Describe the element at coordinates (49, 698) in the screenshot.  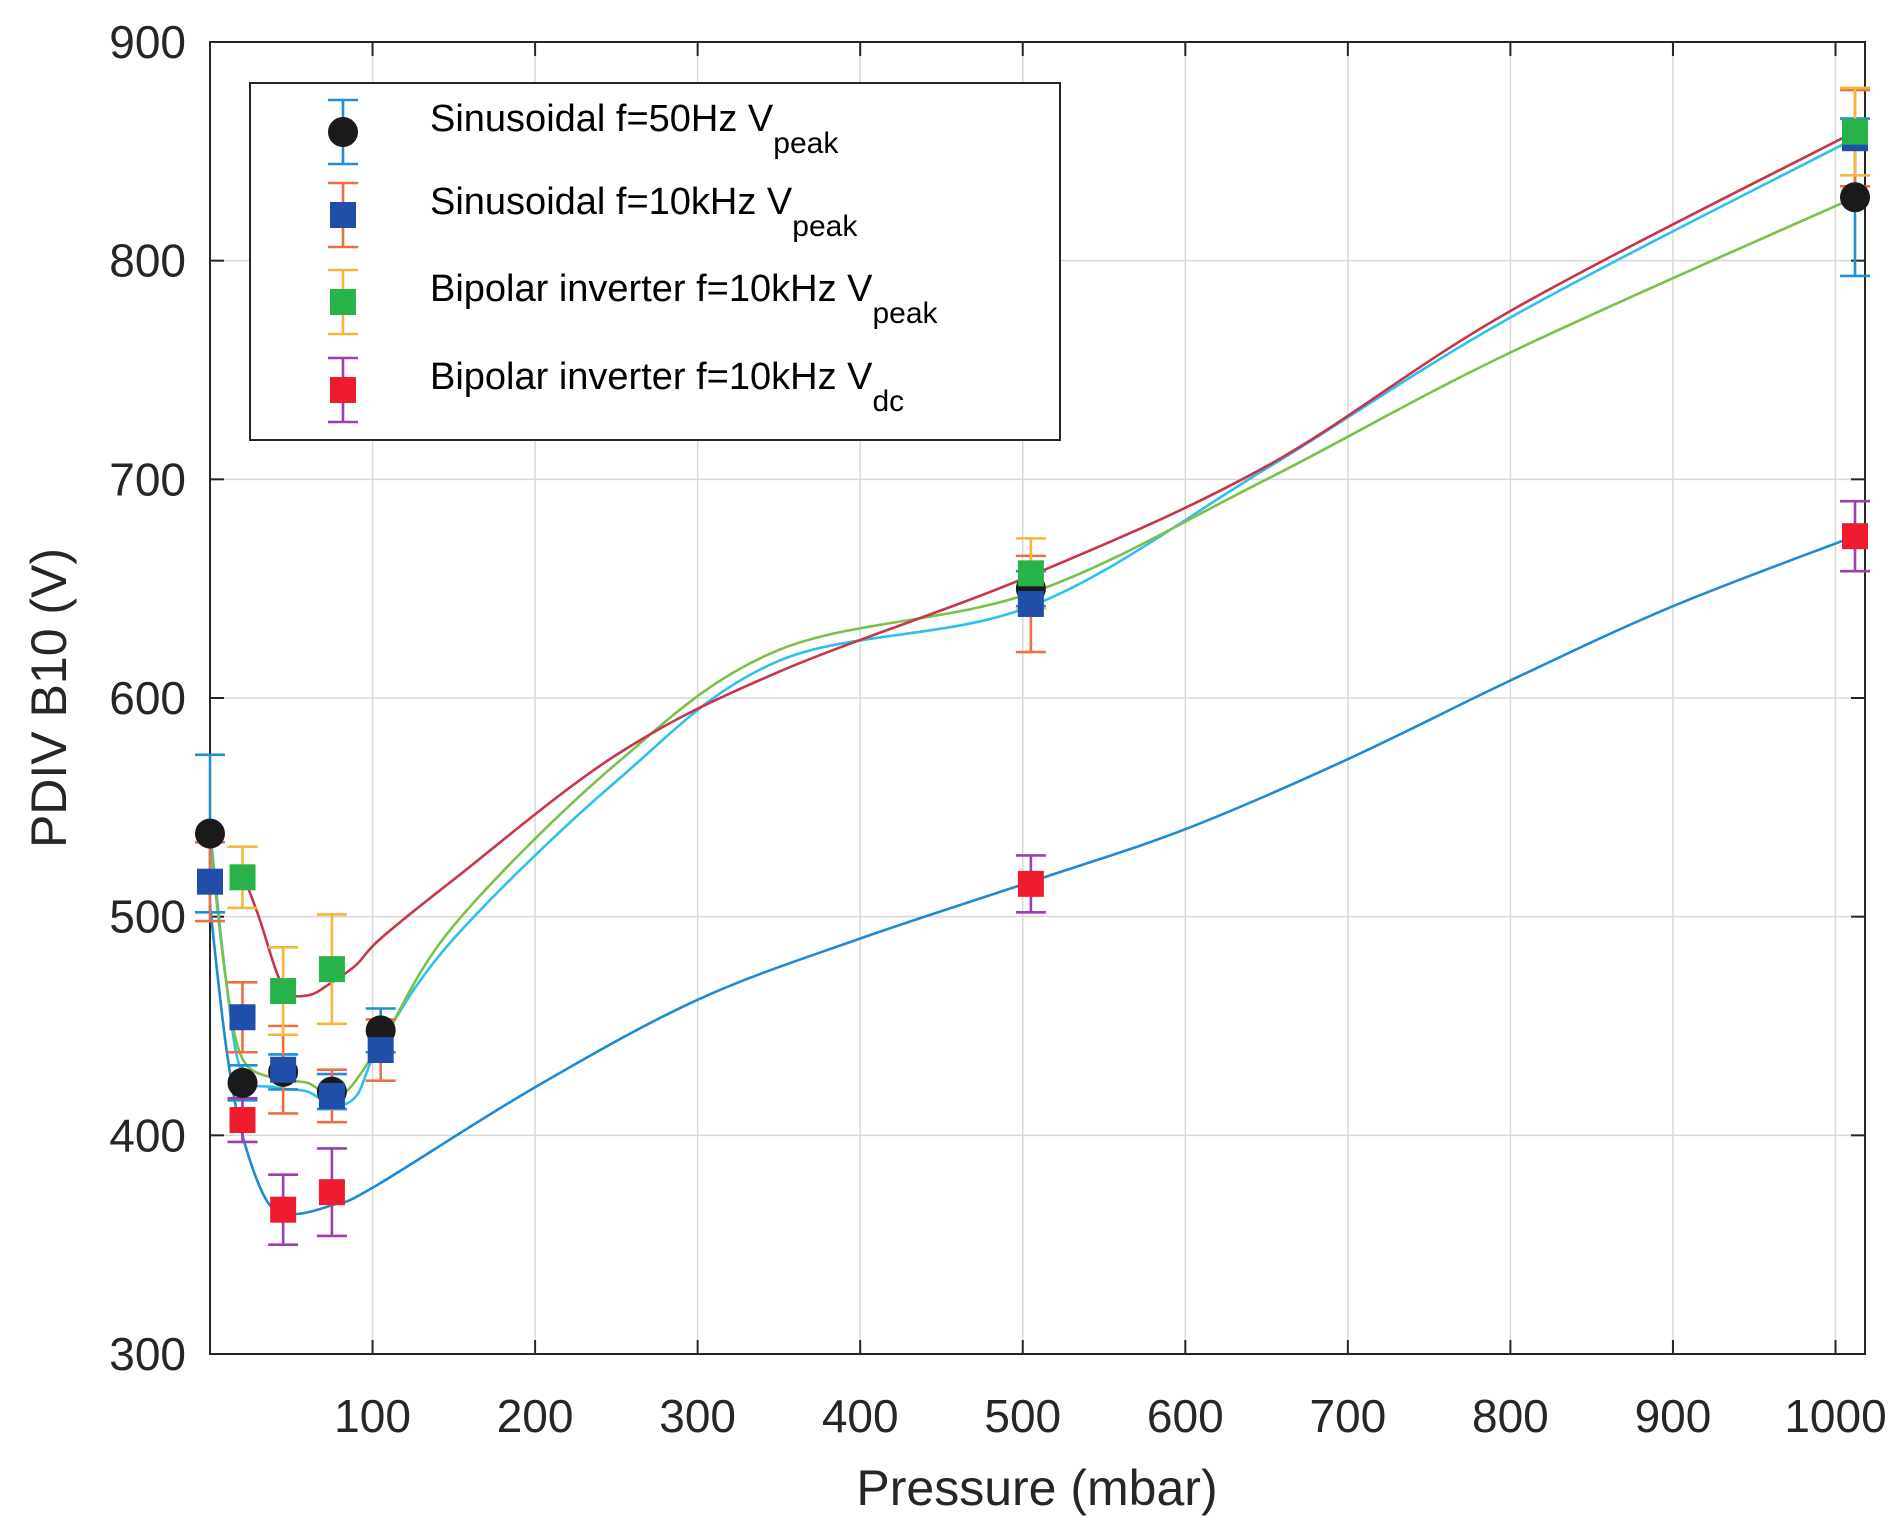
I see `y-axis-label: PDIV B10 (V)` at that location.